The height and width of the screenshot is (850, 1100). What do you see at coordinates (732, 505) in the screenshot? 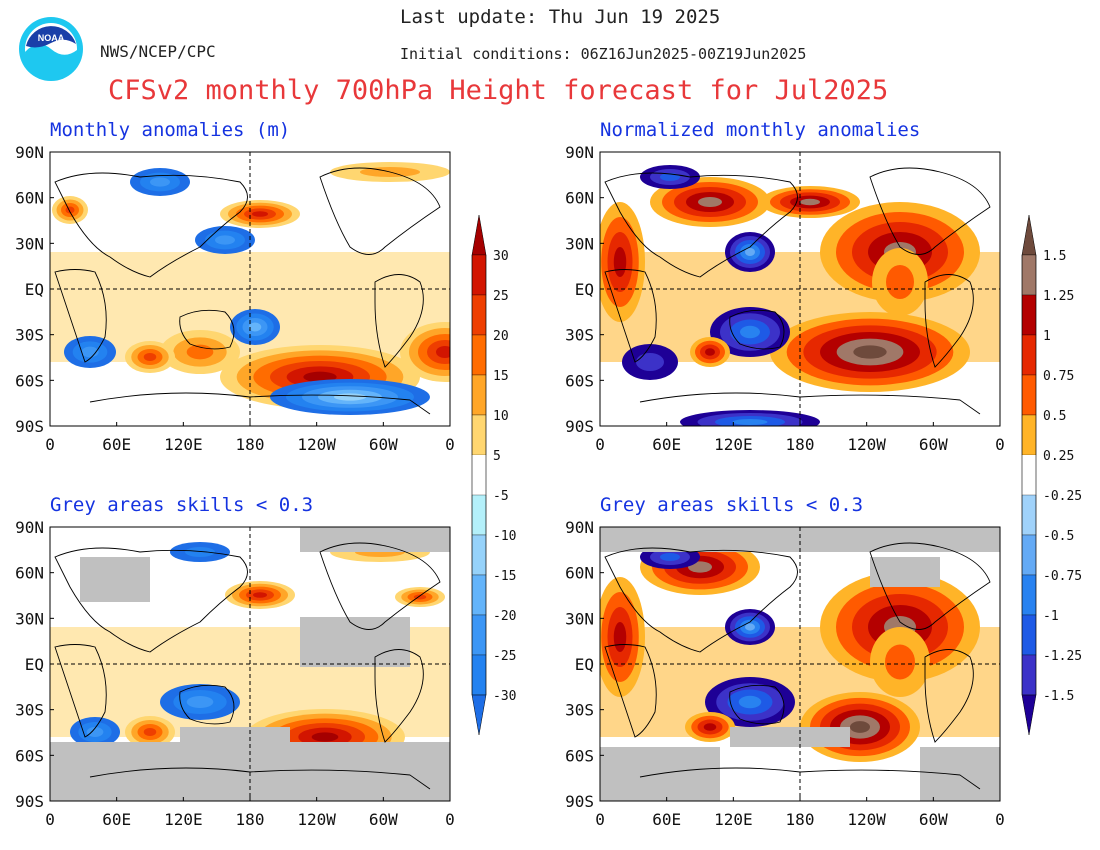
I see `panel-title-bottom-right: Grey areas skills < 0.3` at bounding box center [732, 505].